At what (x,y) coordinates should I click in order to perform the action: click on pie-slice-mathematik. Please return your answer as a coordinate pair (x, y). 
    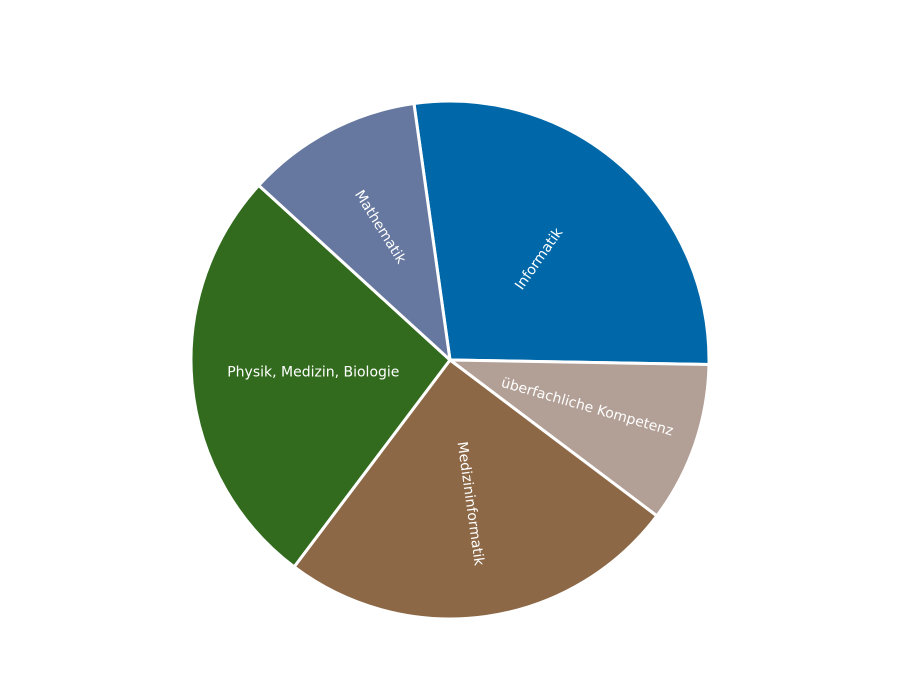
    Looking at the image, I should click on (354, 232).